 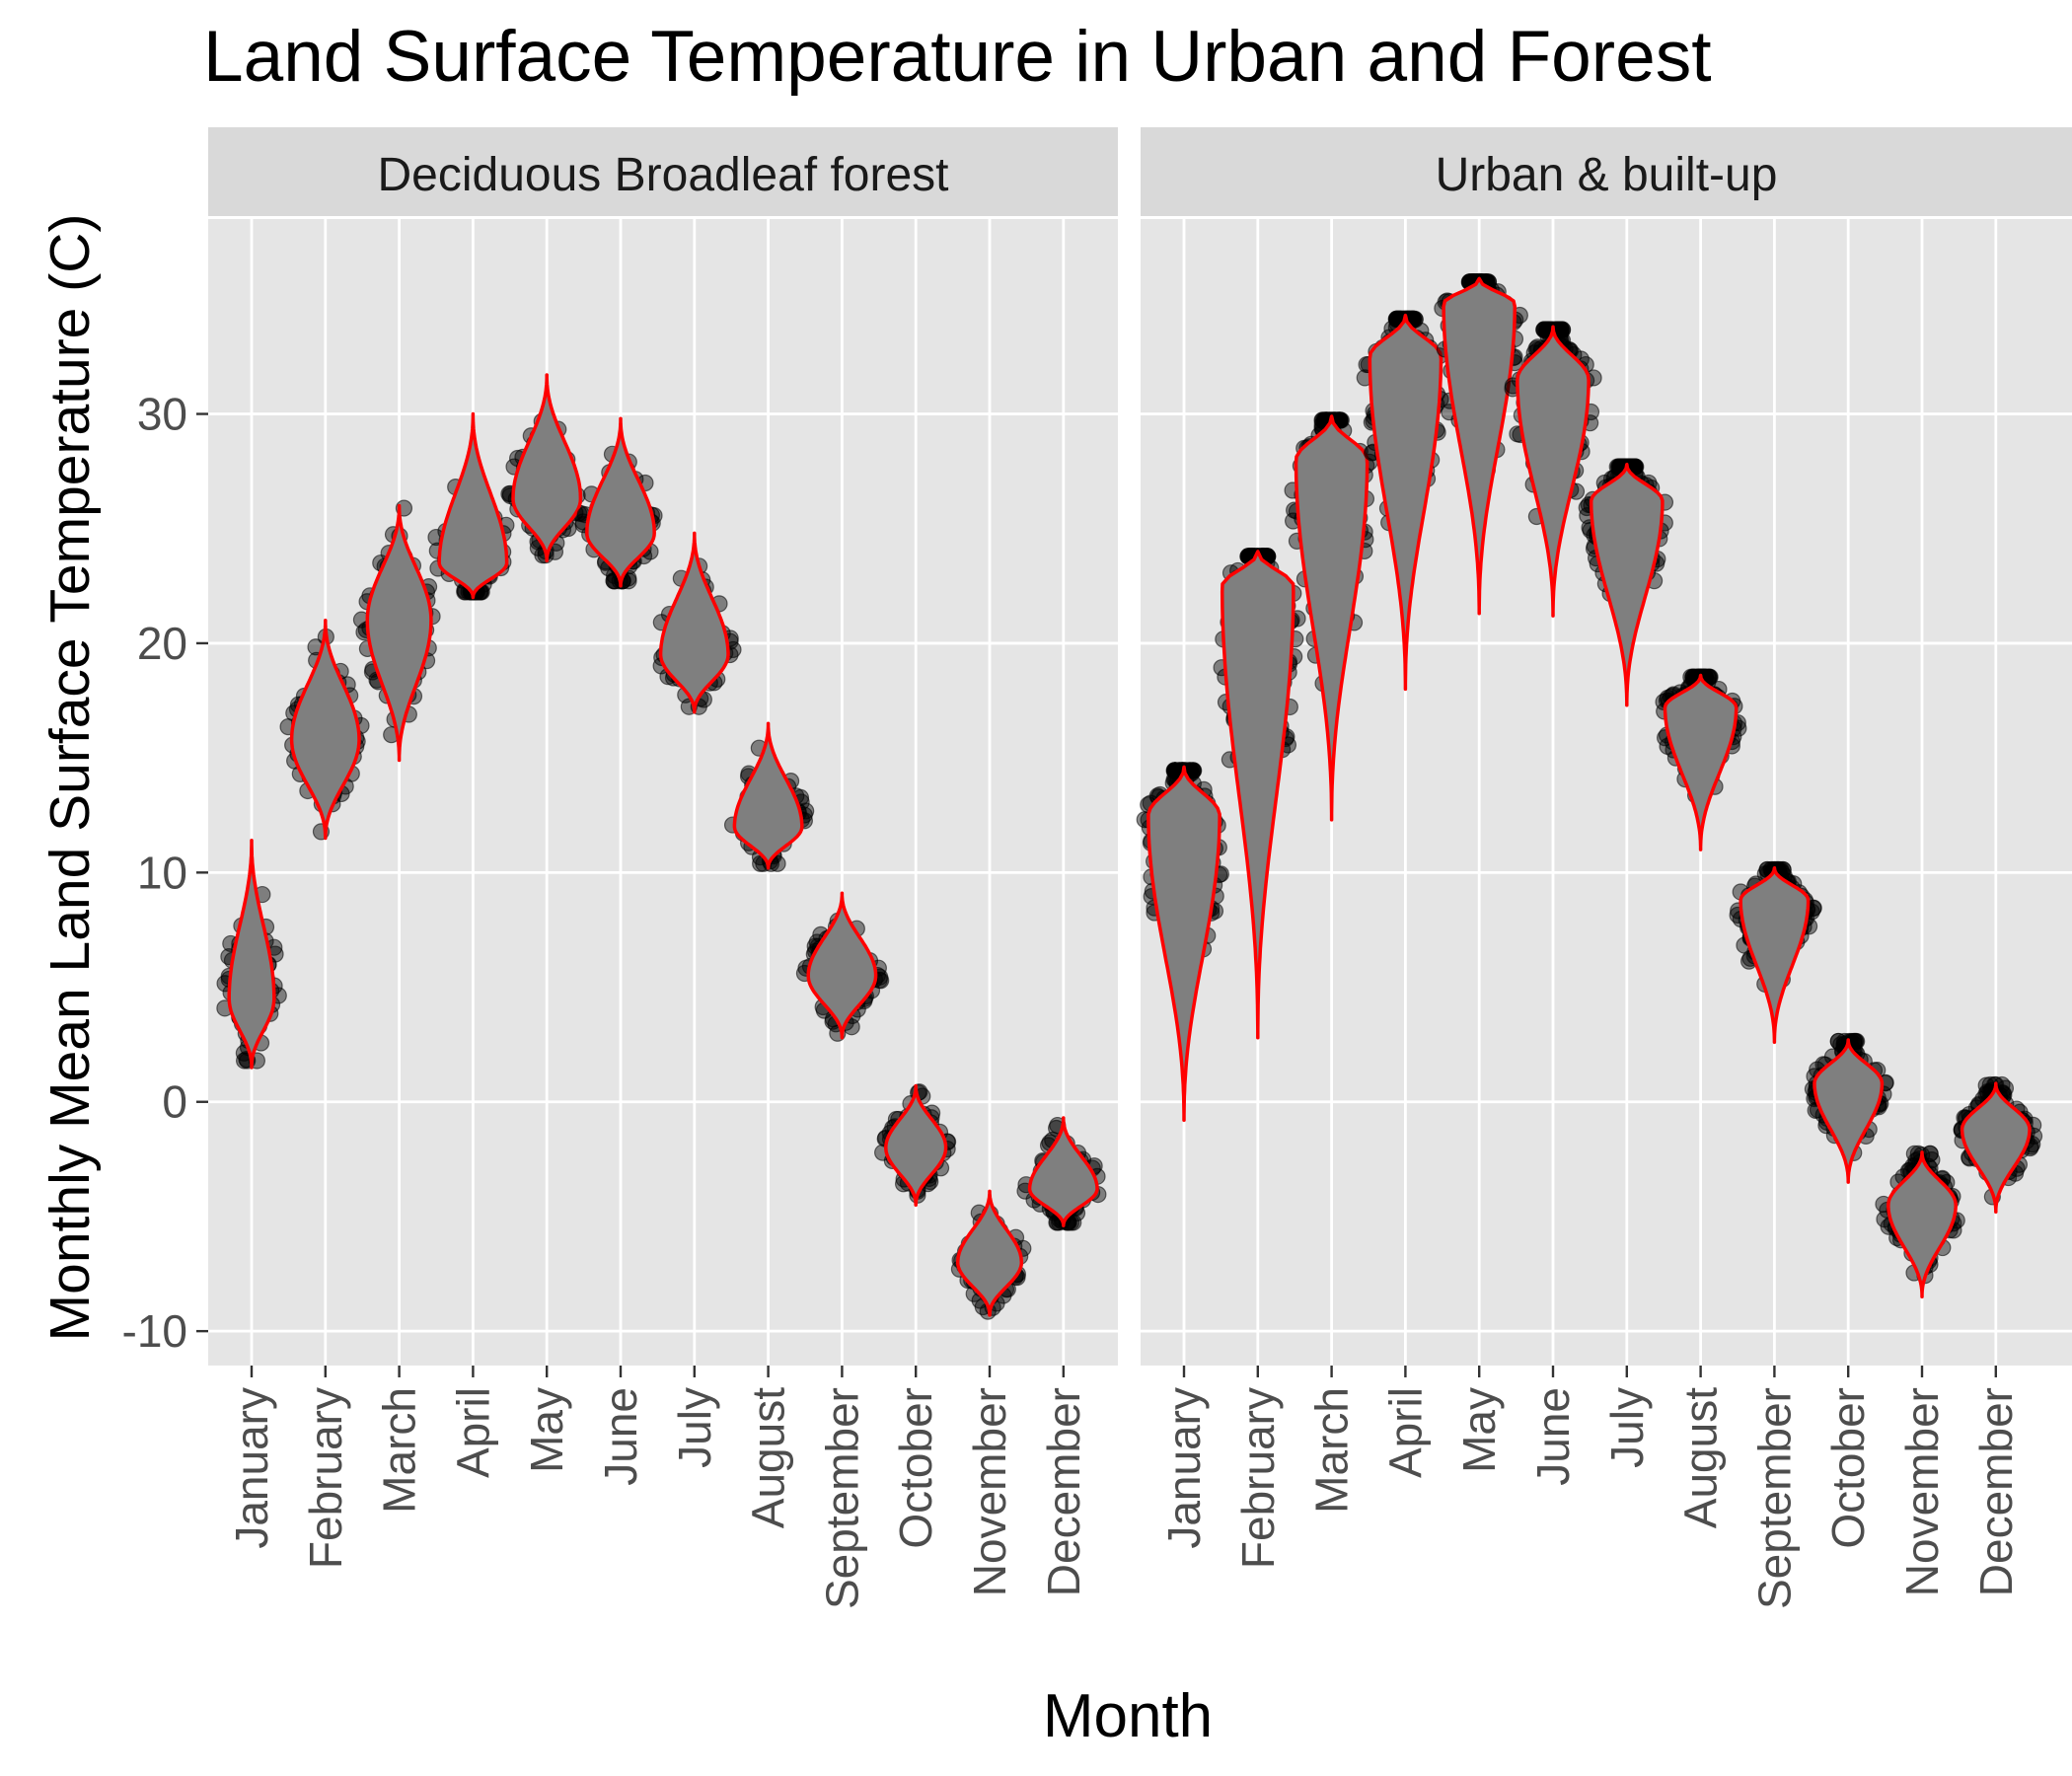 I want to click on violin-december, so click(x=1061, y=1173).